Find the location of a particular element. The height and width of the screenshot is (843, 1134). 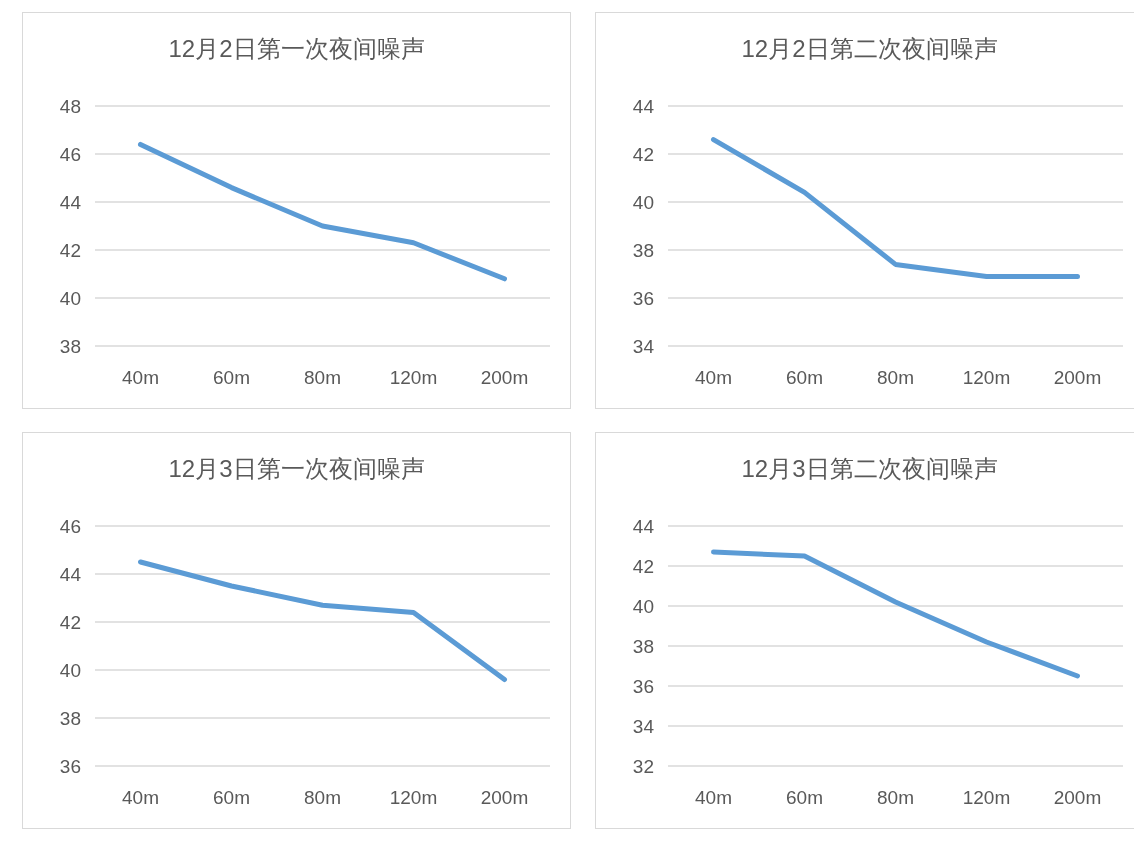

chart-title: 12月3日第一次夜间噪声 is located at coordinates (296, 468).